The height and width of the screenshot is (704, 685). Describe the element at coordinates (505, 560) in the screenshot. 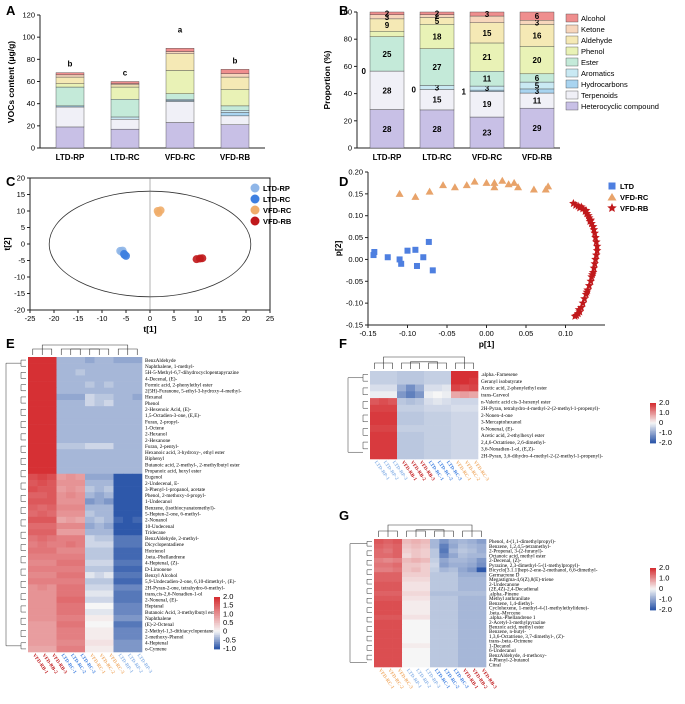

I see `heatmap-row-label: 2-Decenal, (Z)-` at that location.